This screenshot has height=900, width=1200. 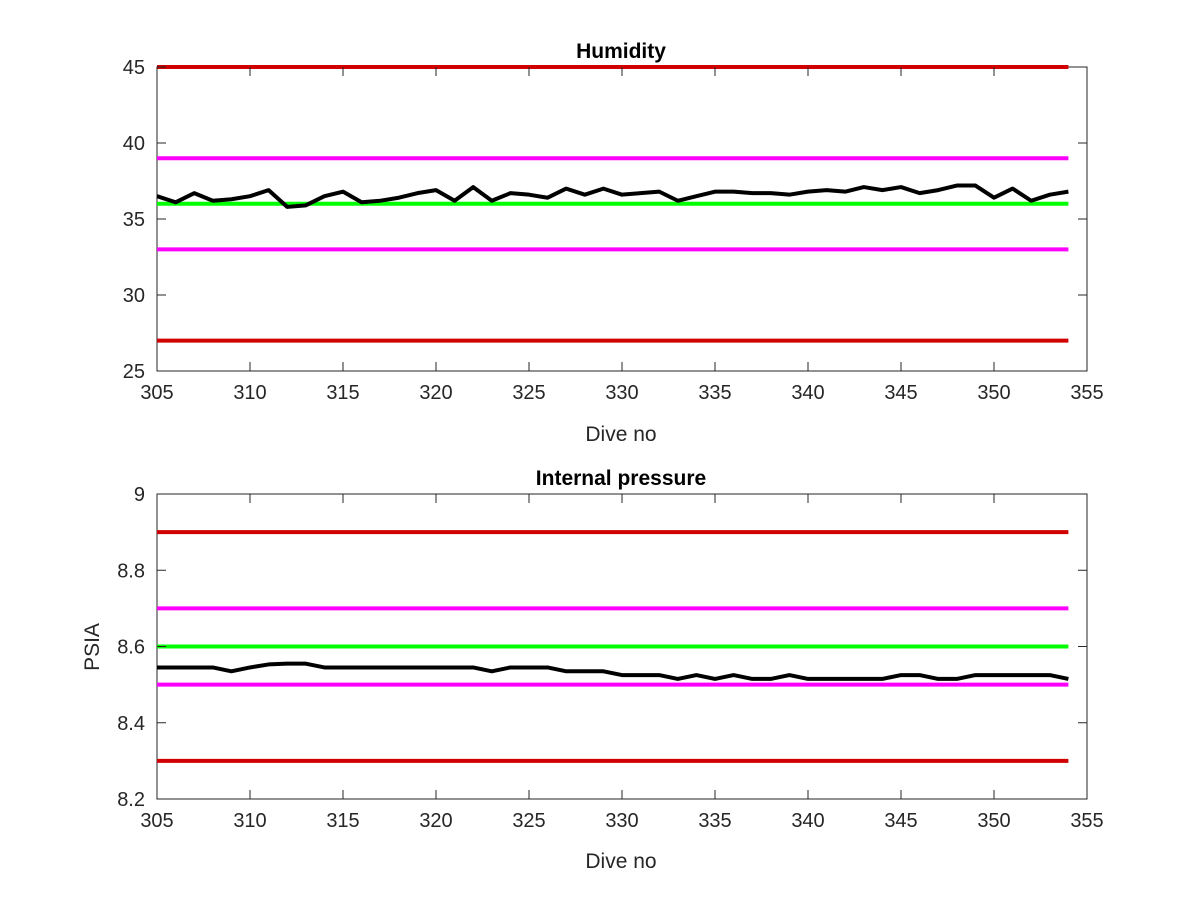 What do you see at coordinates (131, 800) in the screenshot?
I see `y-tick-label: 8.2` at bounding box center [131, 800].